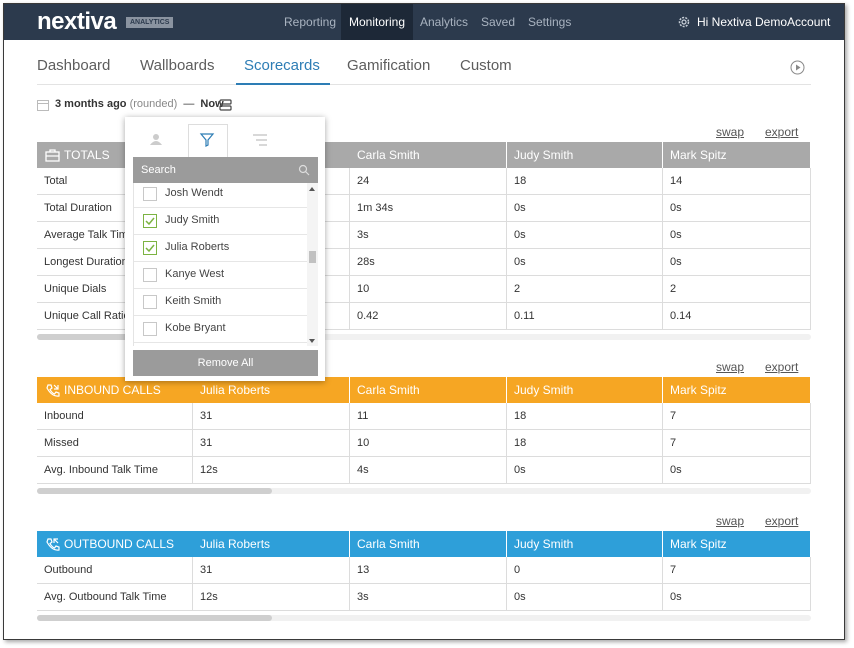  I want to click on person-name: Josh Wendt, so click(194, 193).